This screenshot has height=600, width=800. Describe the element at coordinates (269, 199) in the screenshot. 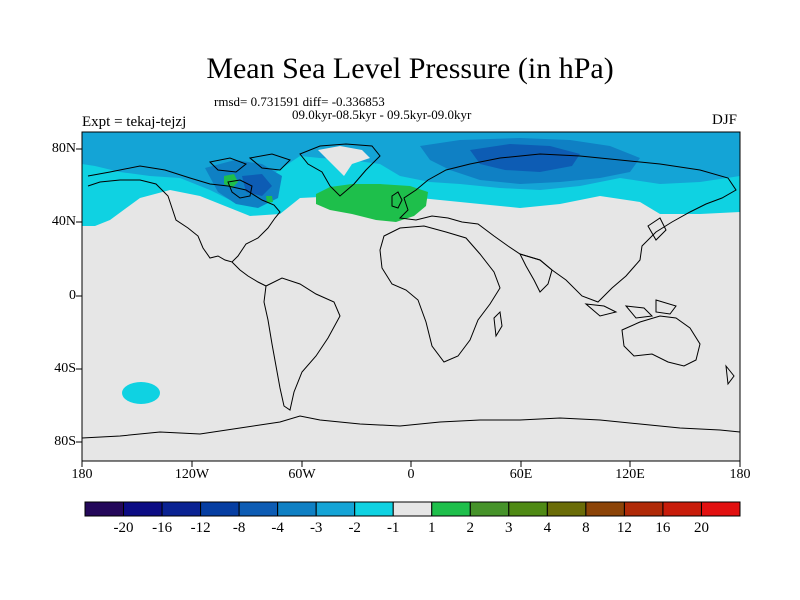

I see `contour-pos1-hudson-small` at that location.